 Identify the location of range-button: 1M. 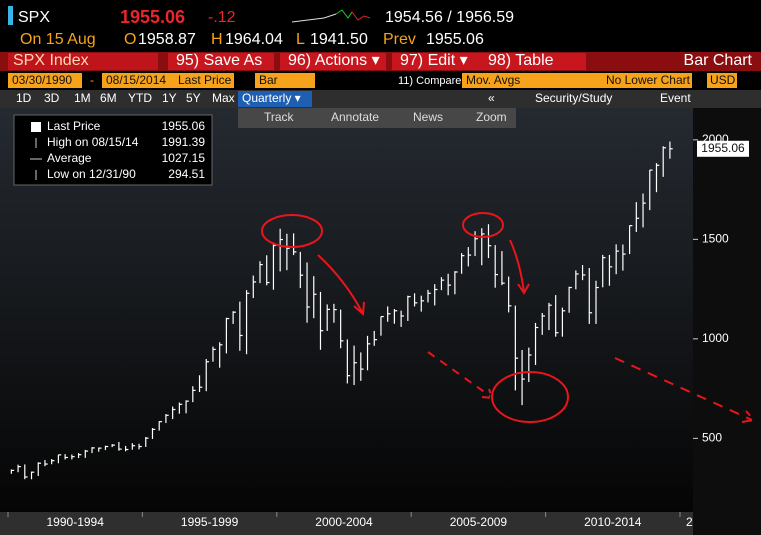
(82, 98).